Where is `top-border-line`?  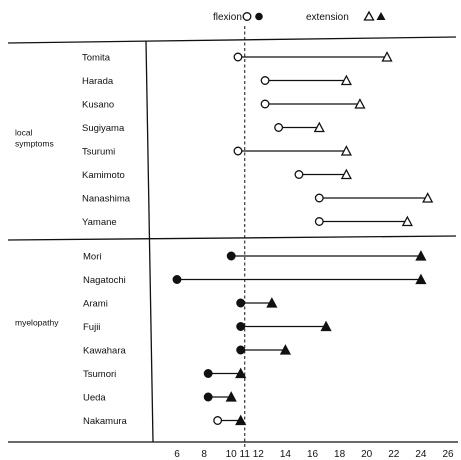
top-border-line is located at coordinates (232, 40).